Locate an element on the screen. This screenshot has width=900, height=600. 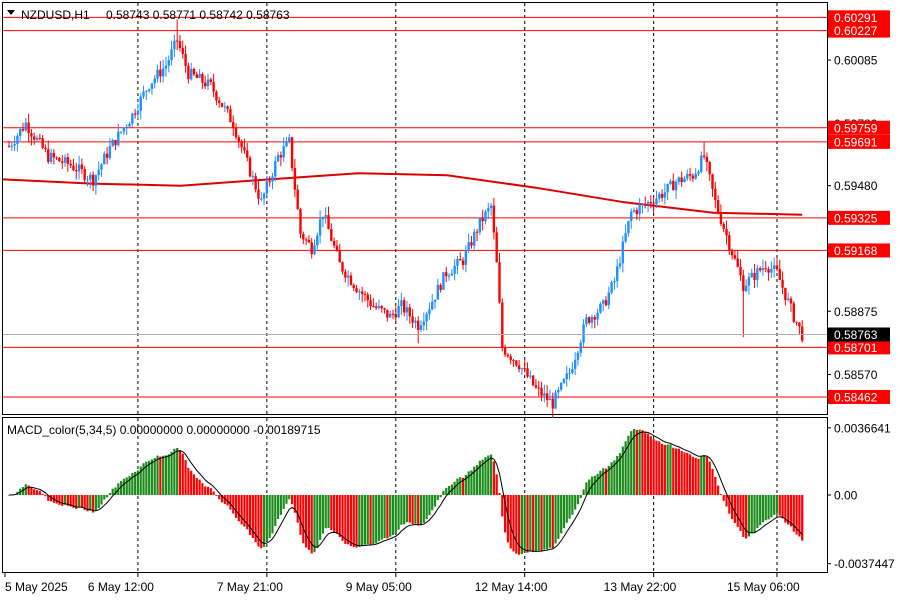
time-tick-label: 13 May 22:00 is located at coordinates (640, 587).